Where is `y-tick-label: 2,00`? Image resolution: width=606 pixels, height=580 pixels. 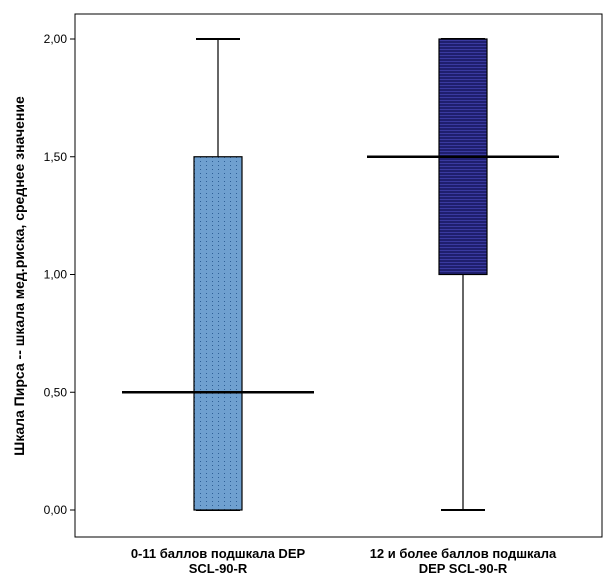 y-tick-label: 2,00 is located at coordinates (56, 39).